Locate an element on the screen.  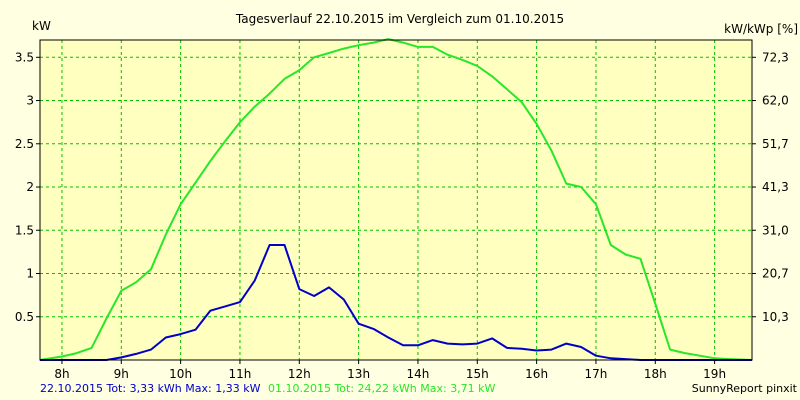
credit: SunnyReport pinxit is located at coordinates (745, 388).